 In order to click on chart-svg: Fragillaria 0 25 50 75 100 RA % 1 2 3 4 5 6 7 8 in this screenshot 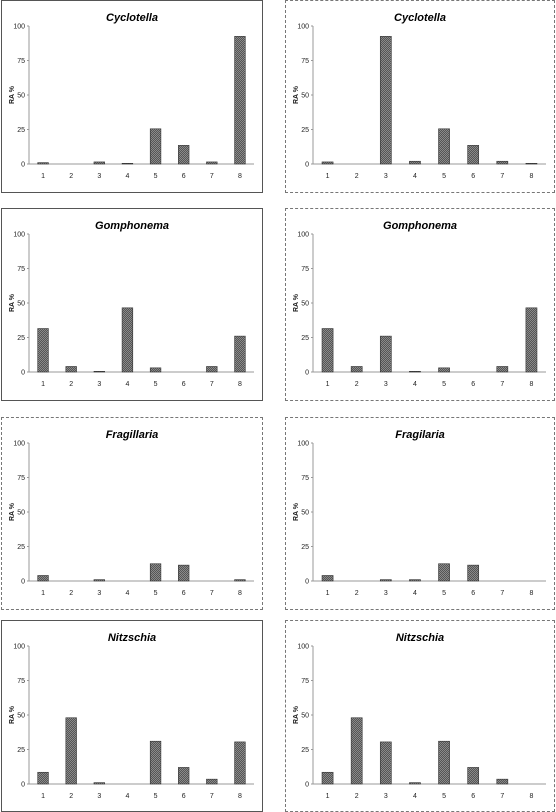, I will do `click(131, 513)`.